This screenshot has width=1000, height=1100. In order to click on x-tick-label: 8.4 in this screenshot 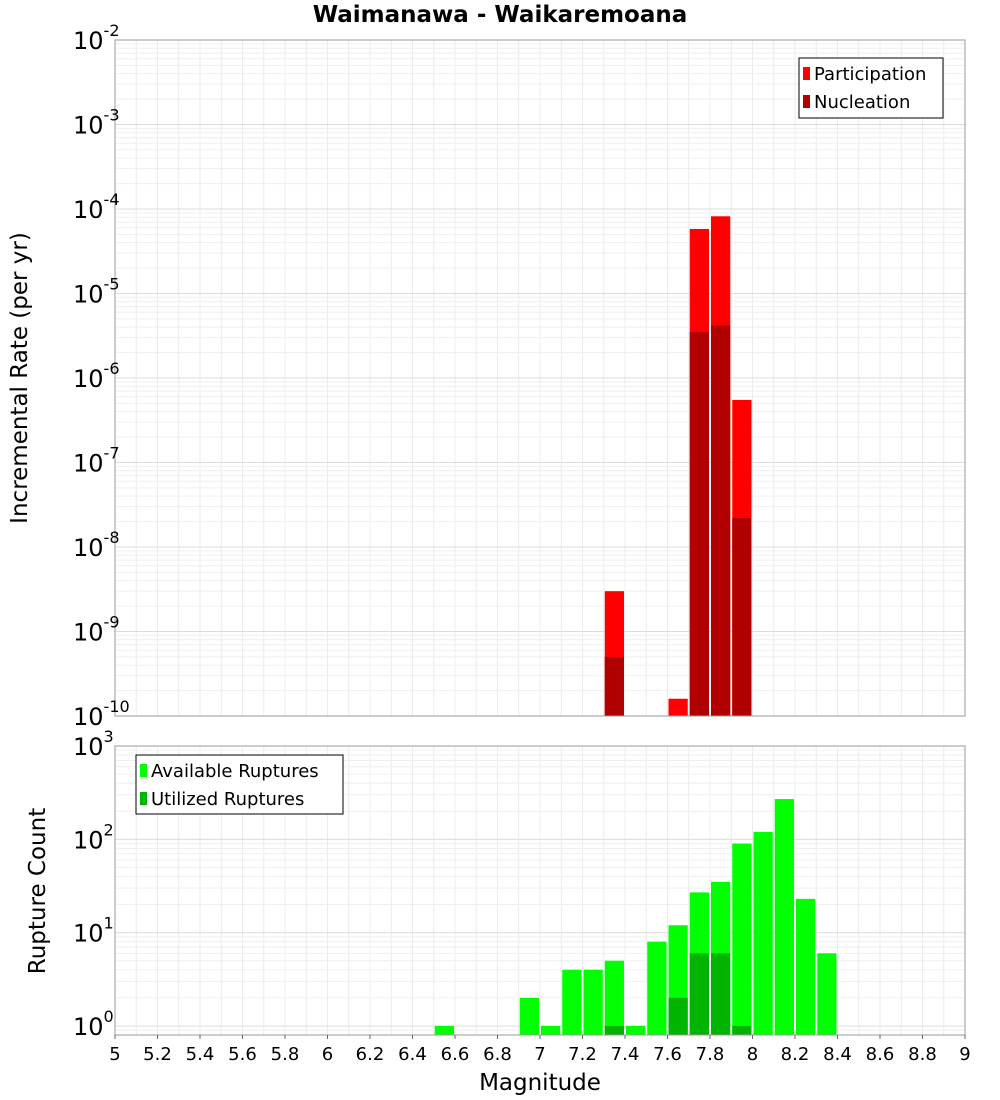, I will do `click(837, 1054)`.